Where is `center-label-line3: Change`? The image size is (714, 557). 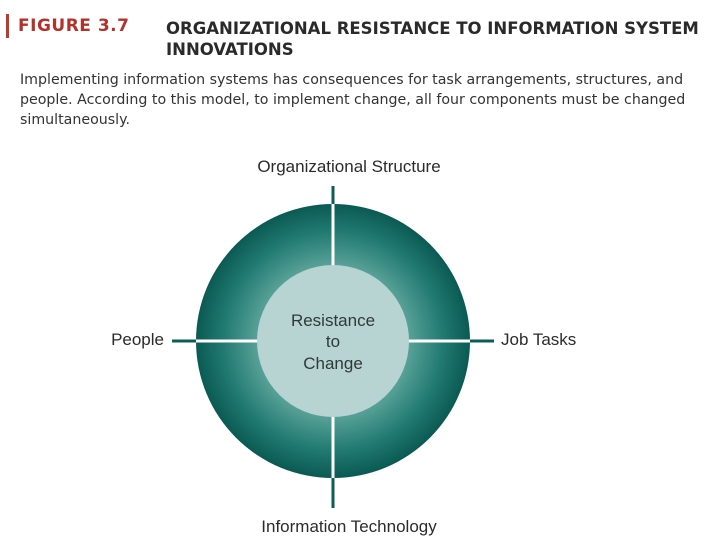
center-label-line3: Change is located at coordinates (333, 363).